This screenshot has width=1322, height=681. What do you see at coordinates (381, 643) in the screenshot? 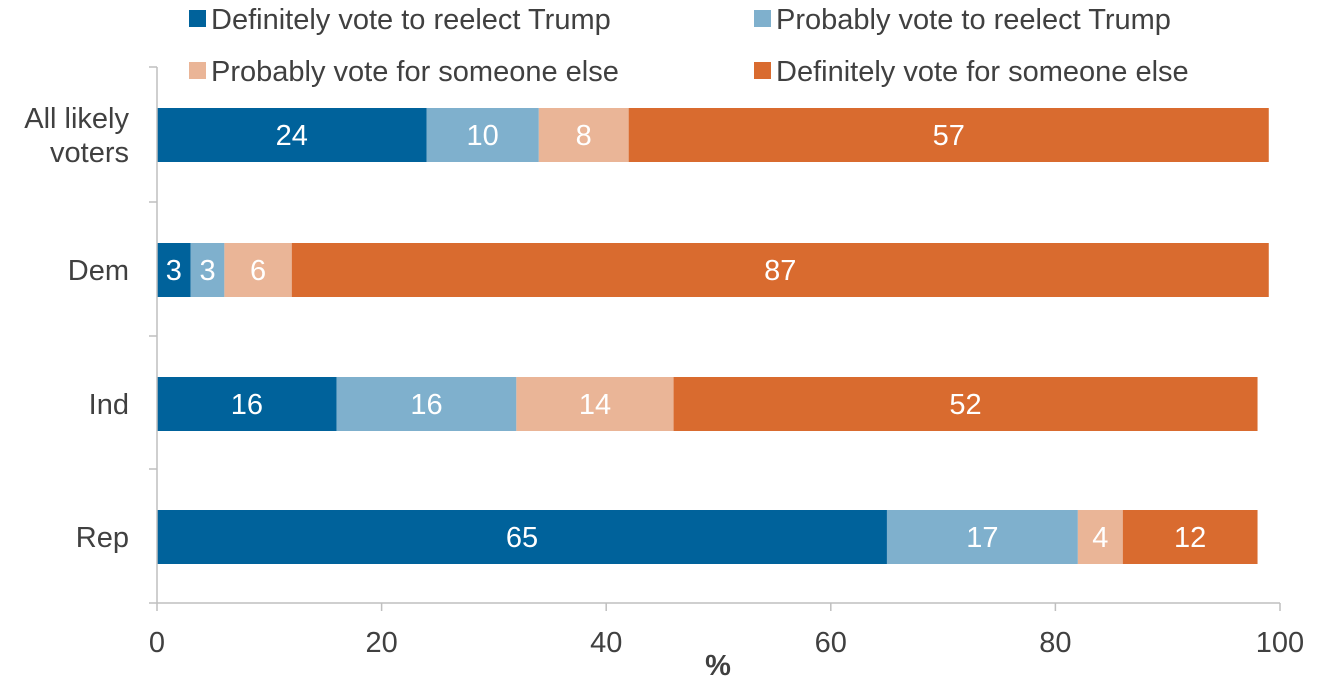
I see `x-tick-label-1: 20` at bounding box center [381, 643].